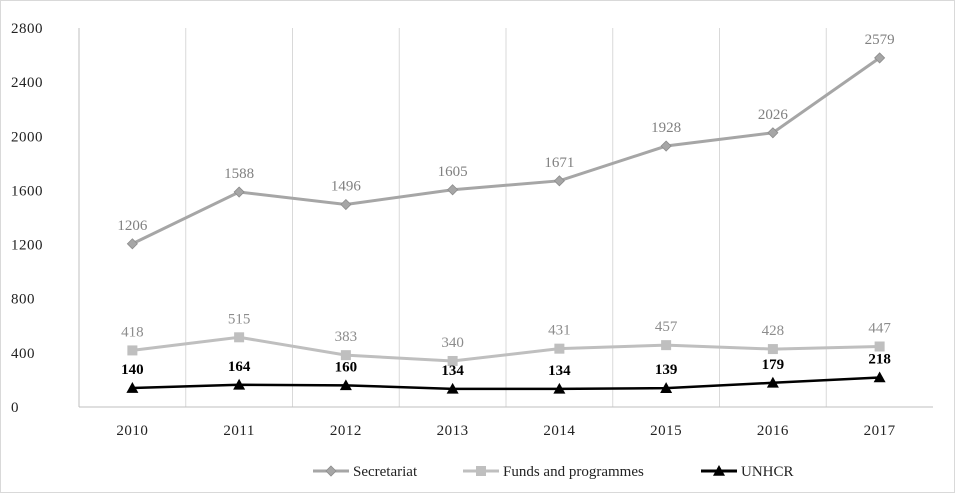 This screenshot has width=955, height=494. I want to click on data-label: 1928, so click(666, 128).